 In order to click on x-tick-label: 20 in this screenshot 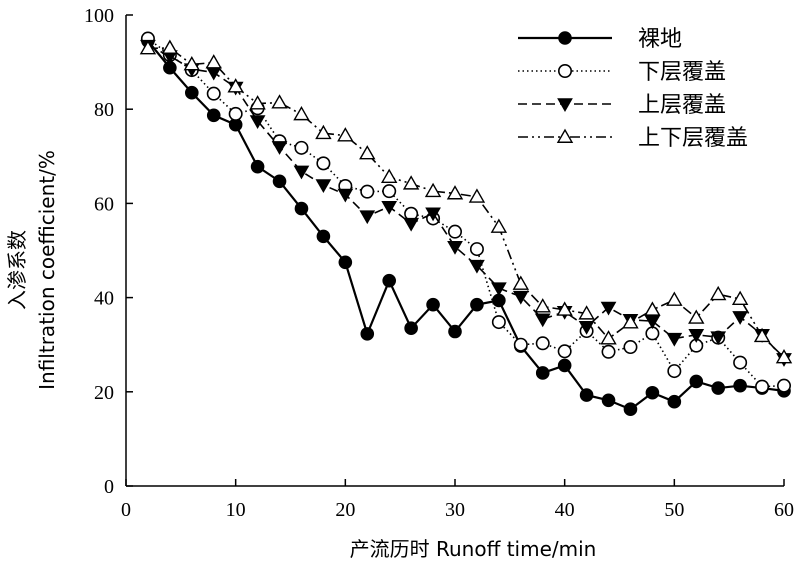, I will do `click(345, 510)`.